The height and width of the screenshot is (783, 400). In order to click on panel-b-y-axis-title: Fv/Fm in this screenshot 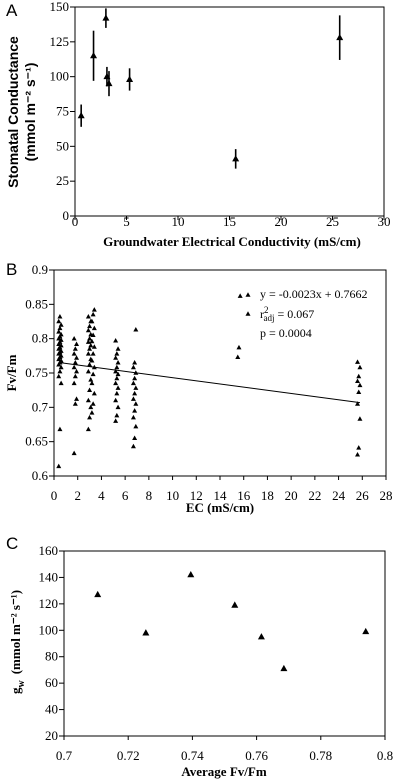, I will do `click(11, 372)`.